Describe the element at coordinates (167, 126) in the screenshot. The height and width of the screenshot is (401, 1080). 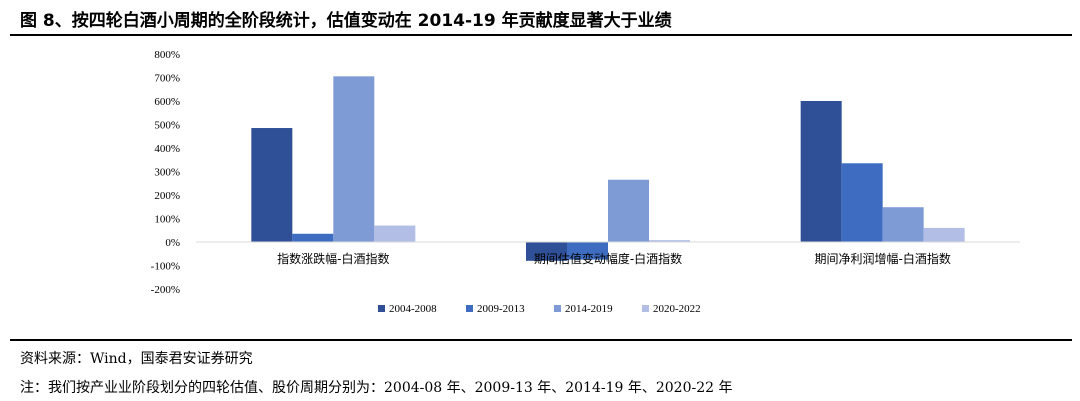
I see `y-tick-label: 500%` at that location.